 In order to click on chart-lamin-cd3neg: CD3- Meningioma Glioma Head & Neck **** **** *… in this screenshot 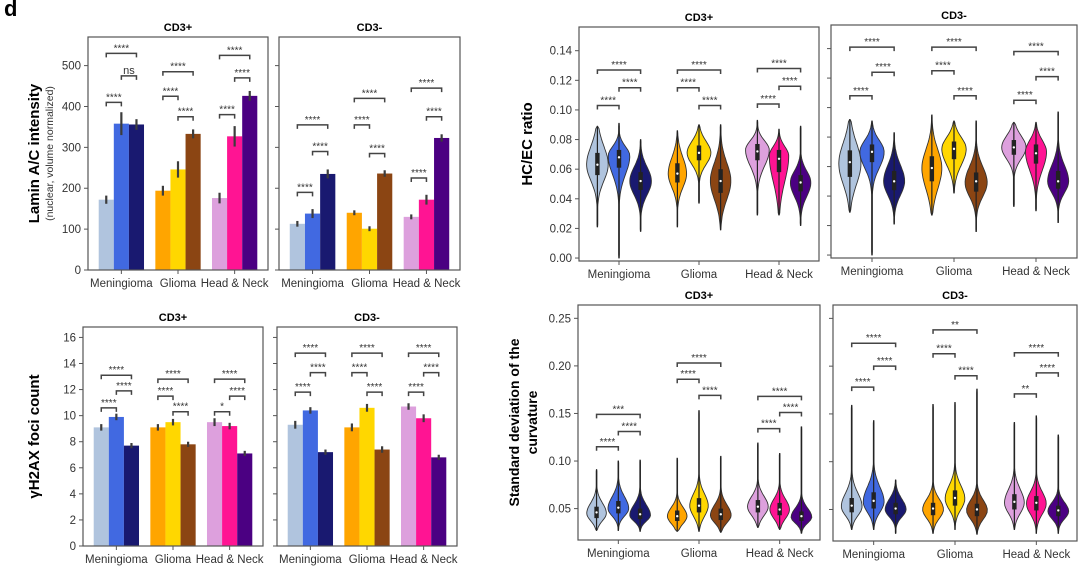, I will do `click(368, 156)`.